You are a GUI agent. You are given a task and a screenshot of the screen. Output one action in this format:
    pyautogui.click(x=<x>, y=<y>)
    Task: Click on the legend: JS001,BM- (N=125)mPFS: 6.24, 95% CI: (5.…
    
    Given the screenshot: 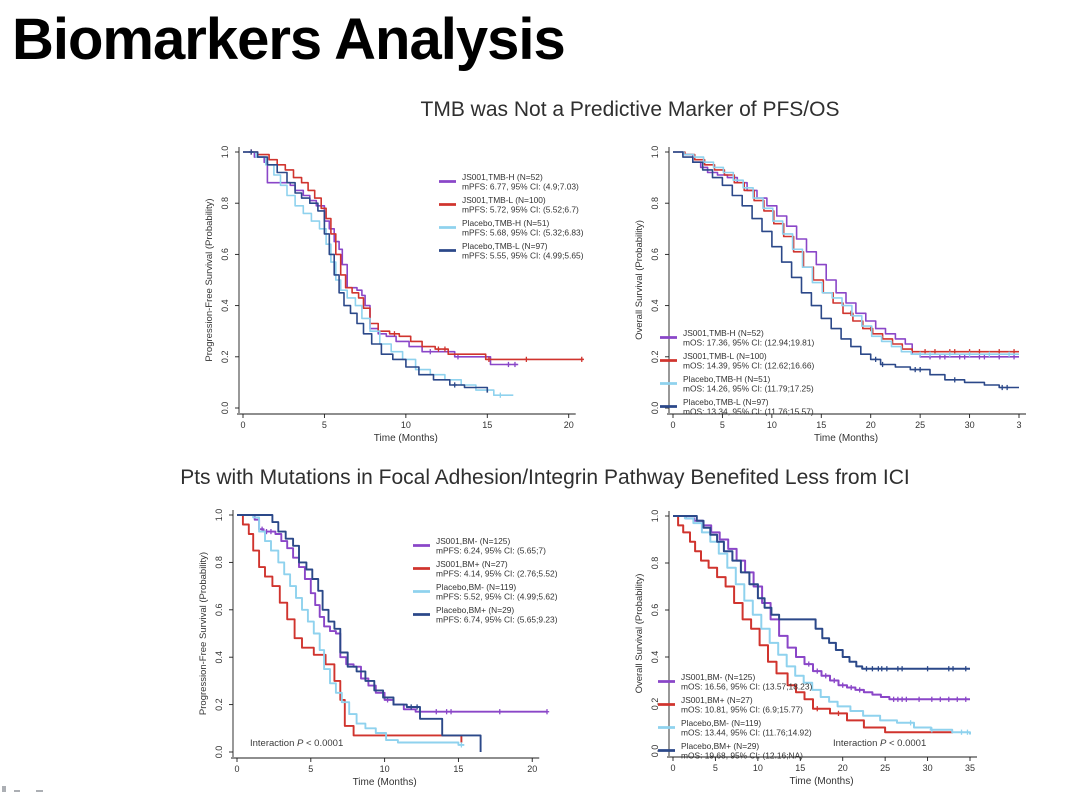 What is the action you would take?
    pyautogui.click(x=485, y=580)
    